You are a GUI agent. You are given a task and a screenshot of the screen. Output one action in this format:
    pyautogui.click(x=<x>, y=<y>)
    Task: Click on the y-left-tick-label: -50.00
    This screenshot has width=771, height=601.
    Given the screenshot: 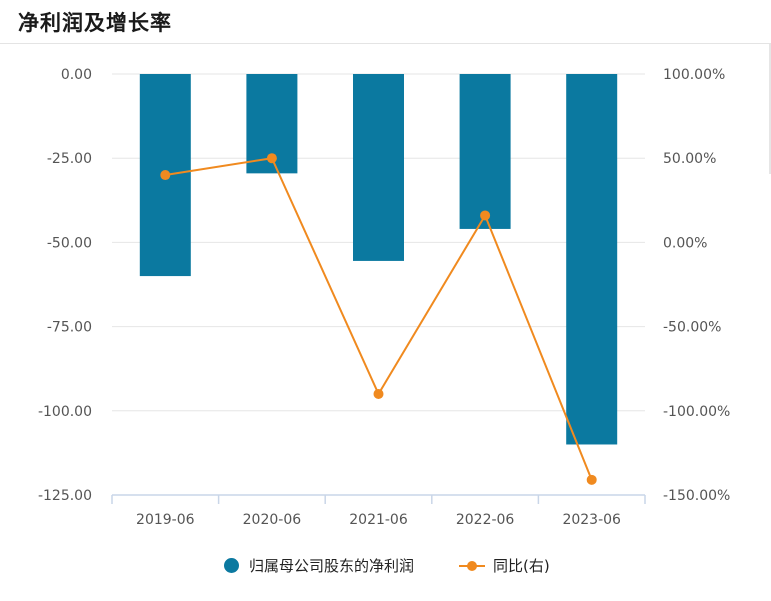 What is the action you would take?
    pyautogui.click(x=69, y=243)
    